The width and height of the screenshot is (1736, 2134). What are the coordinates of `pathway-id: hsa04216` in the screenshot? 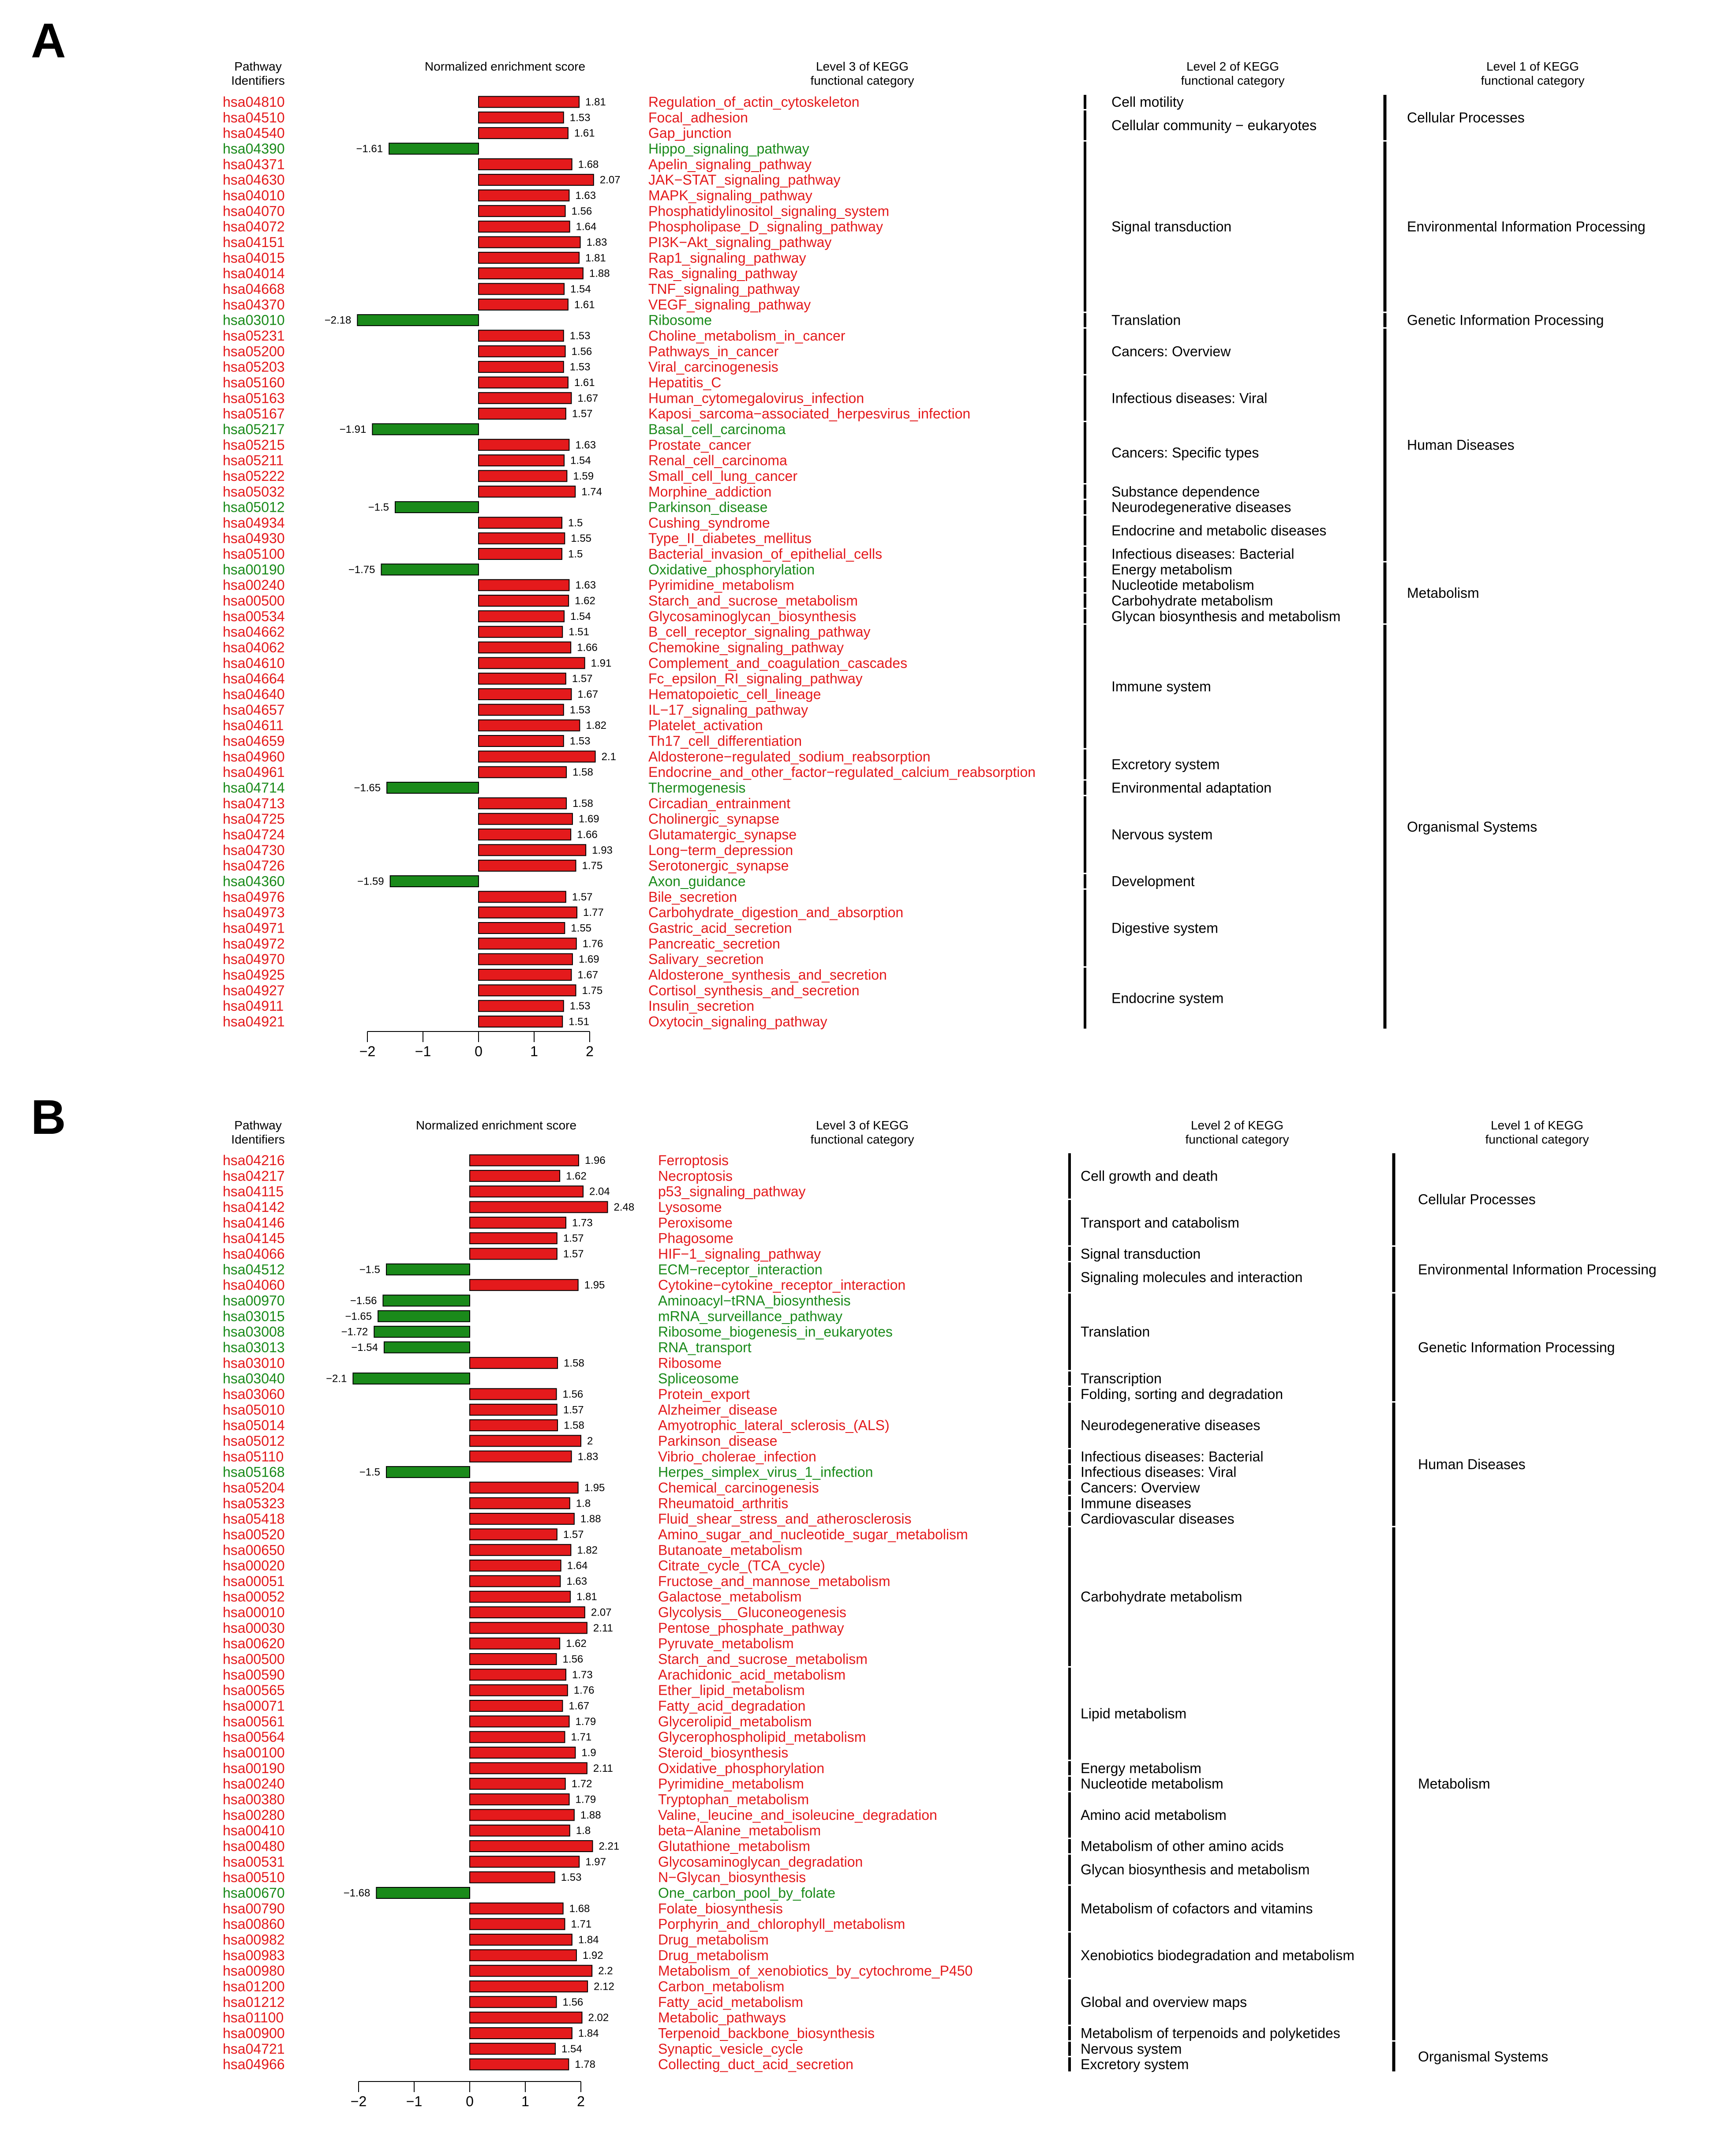 It's located at (254, 1160).